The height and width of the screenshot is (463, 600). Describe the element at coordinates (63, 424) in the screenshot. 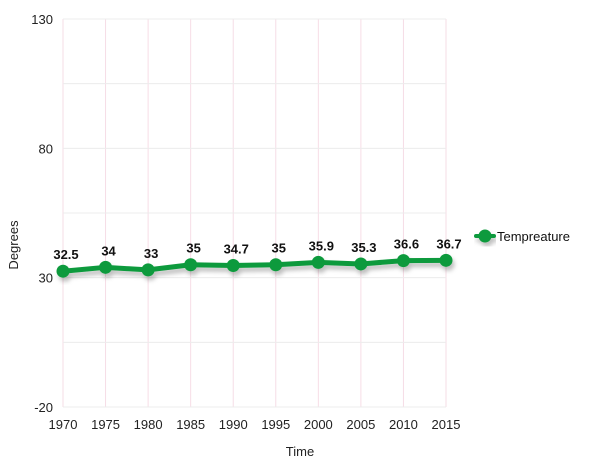

I see `x-tick-label: 1970` at that location.